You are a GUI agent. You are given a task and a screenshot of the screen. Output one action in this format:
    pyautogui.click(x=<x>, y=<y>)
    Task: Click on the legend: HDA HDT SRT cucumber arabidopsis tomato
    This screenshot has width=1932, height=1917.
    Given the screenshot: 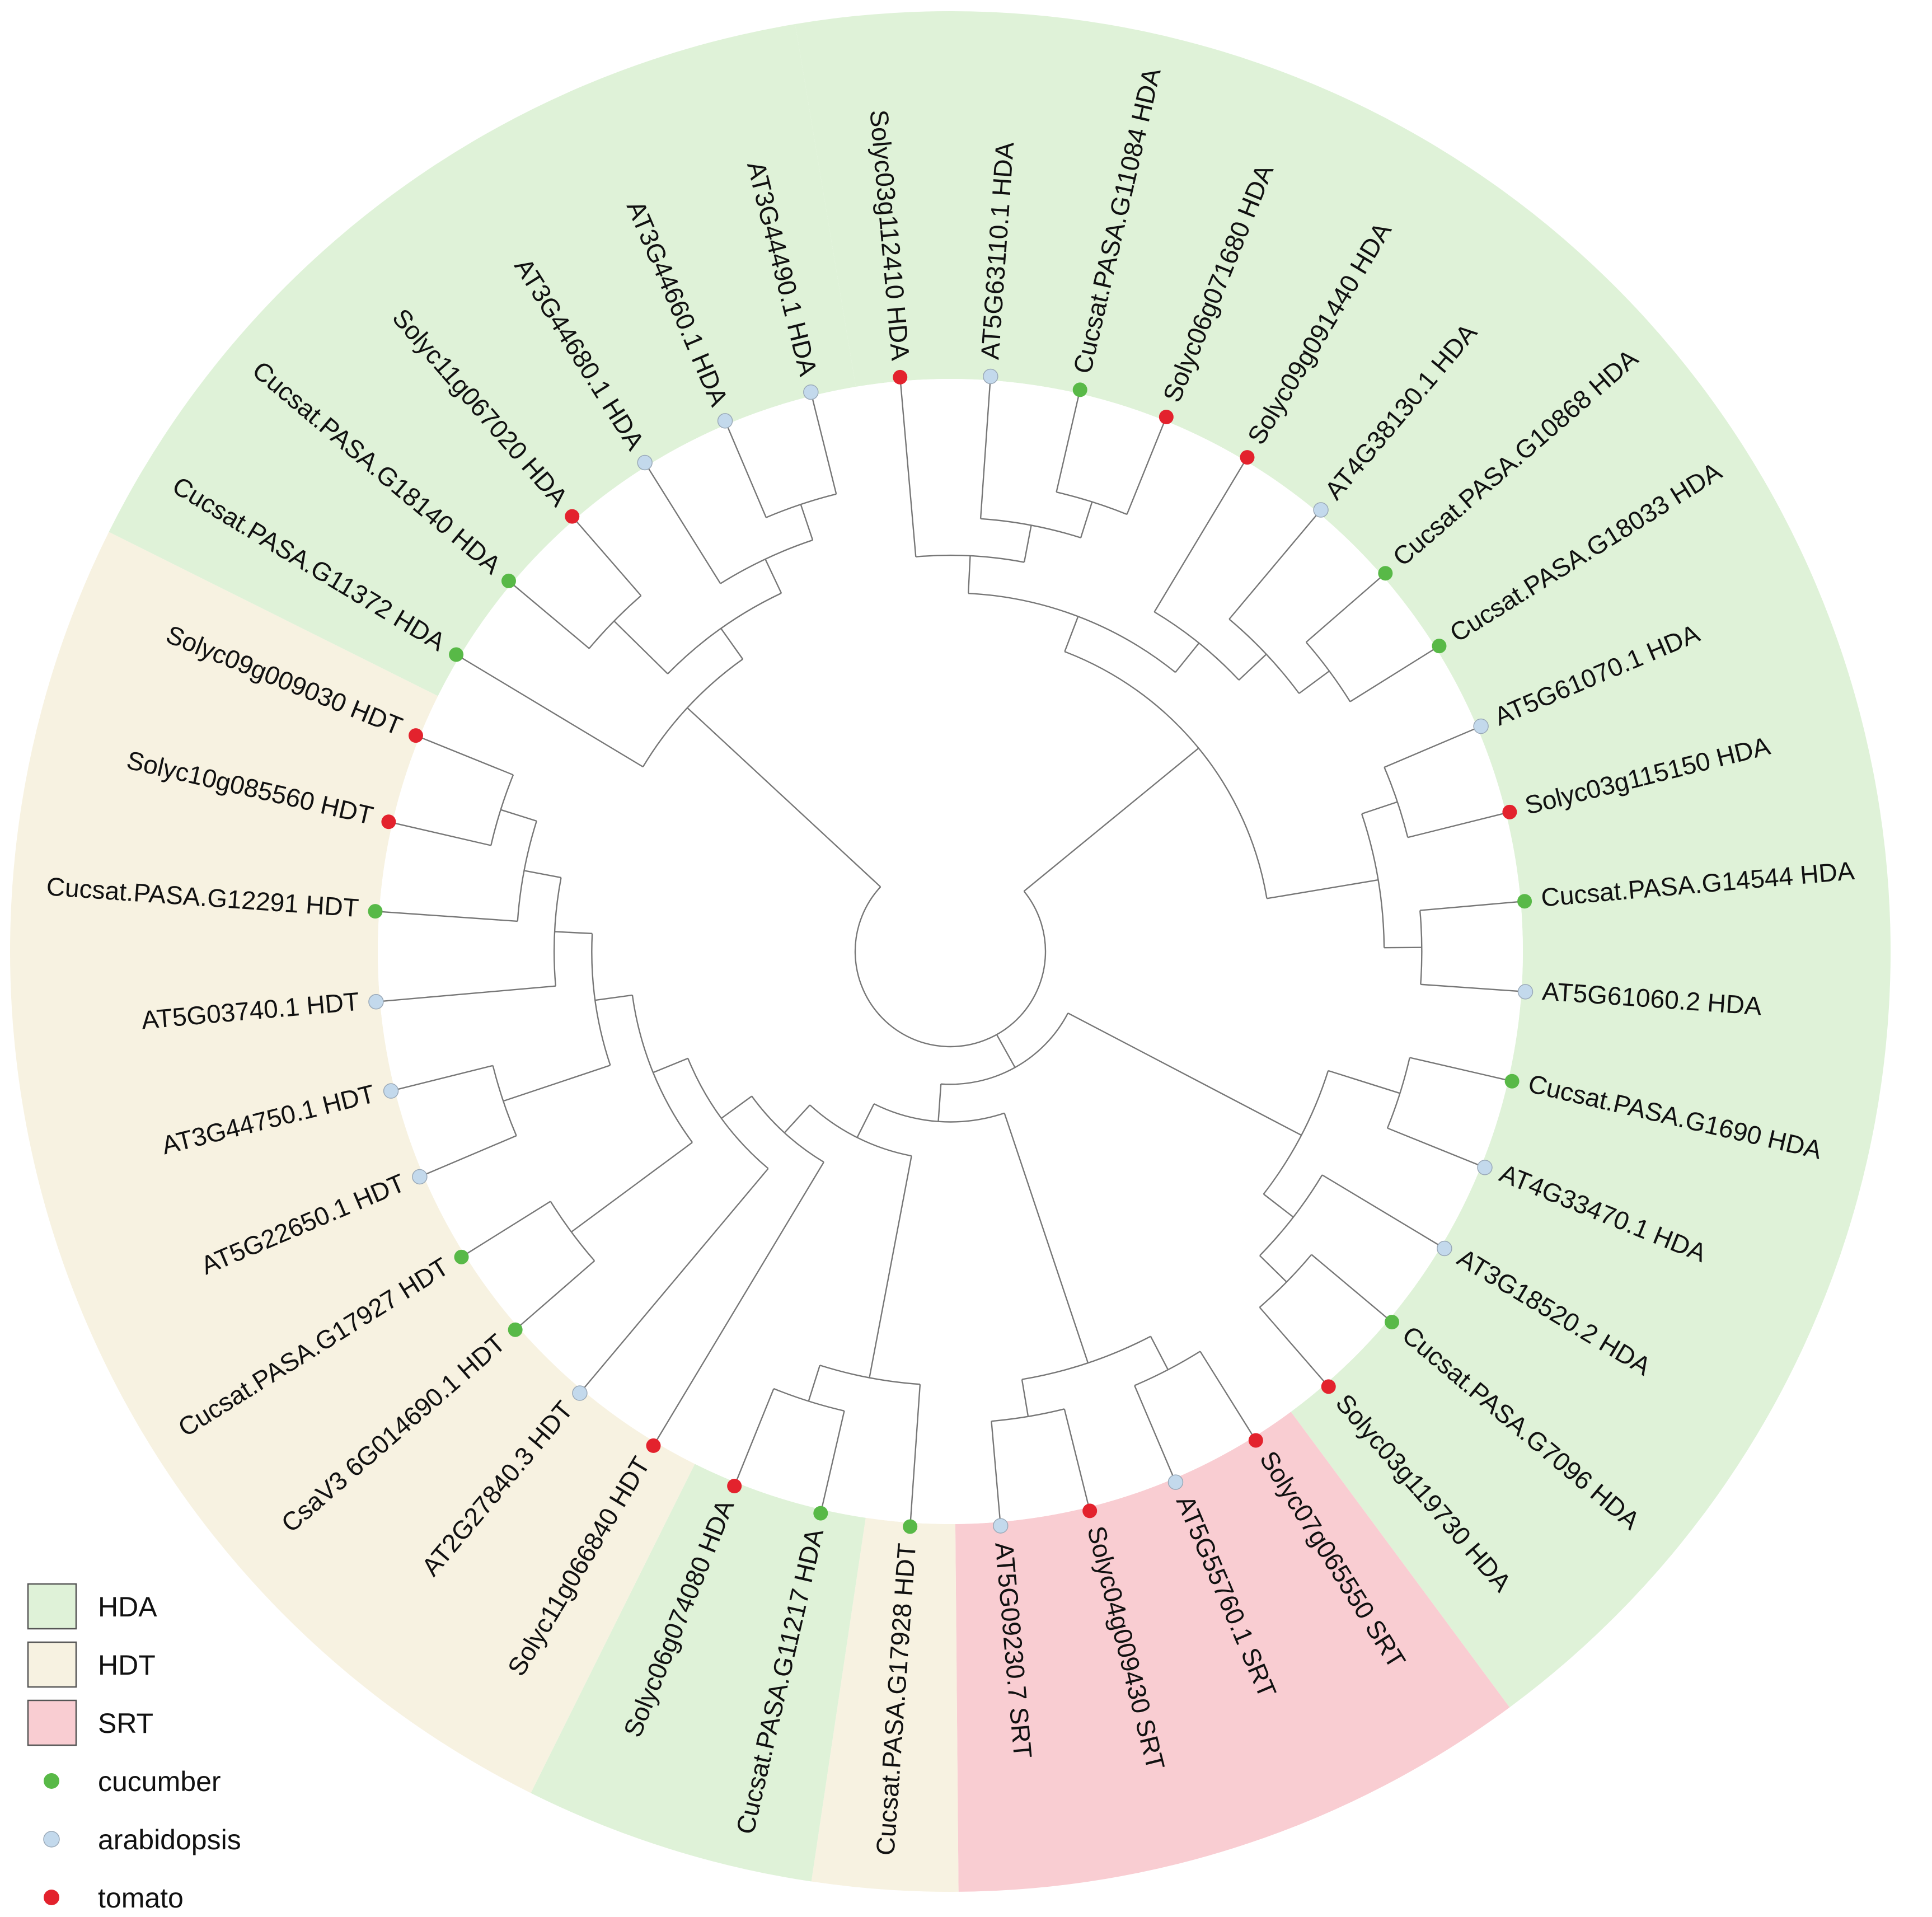 What is the action you would take?
    pyautogui.click(x=134, y=1749)
    